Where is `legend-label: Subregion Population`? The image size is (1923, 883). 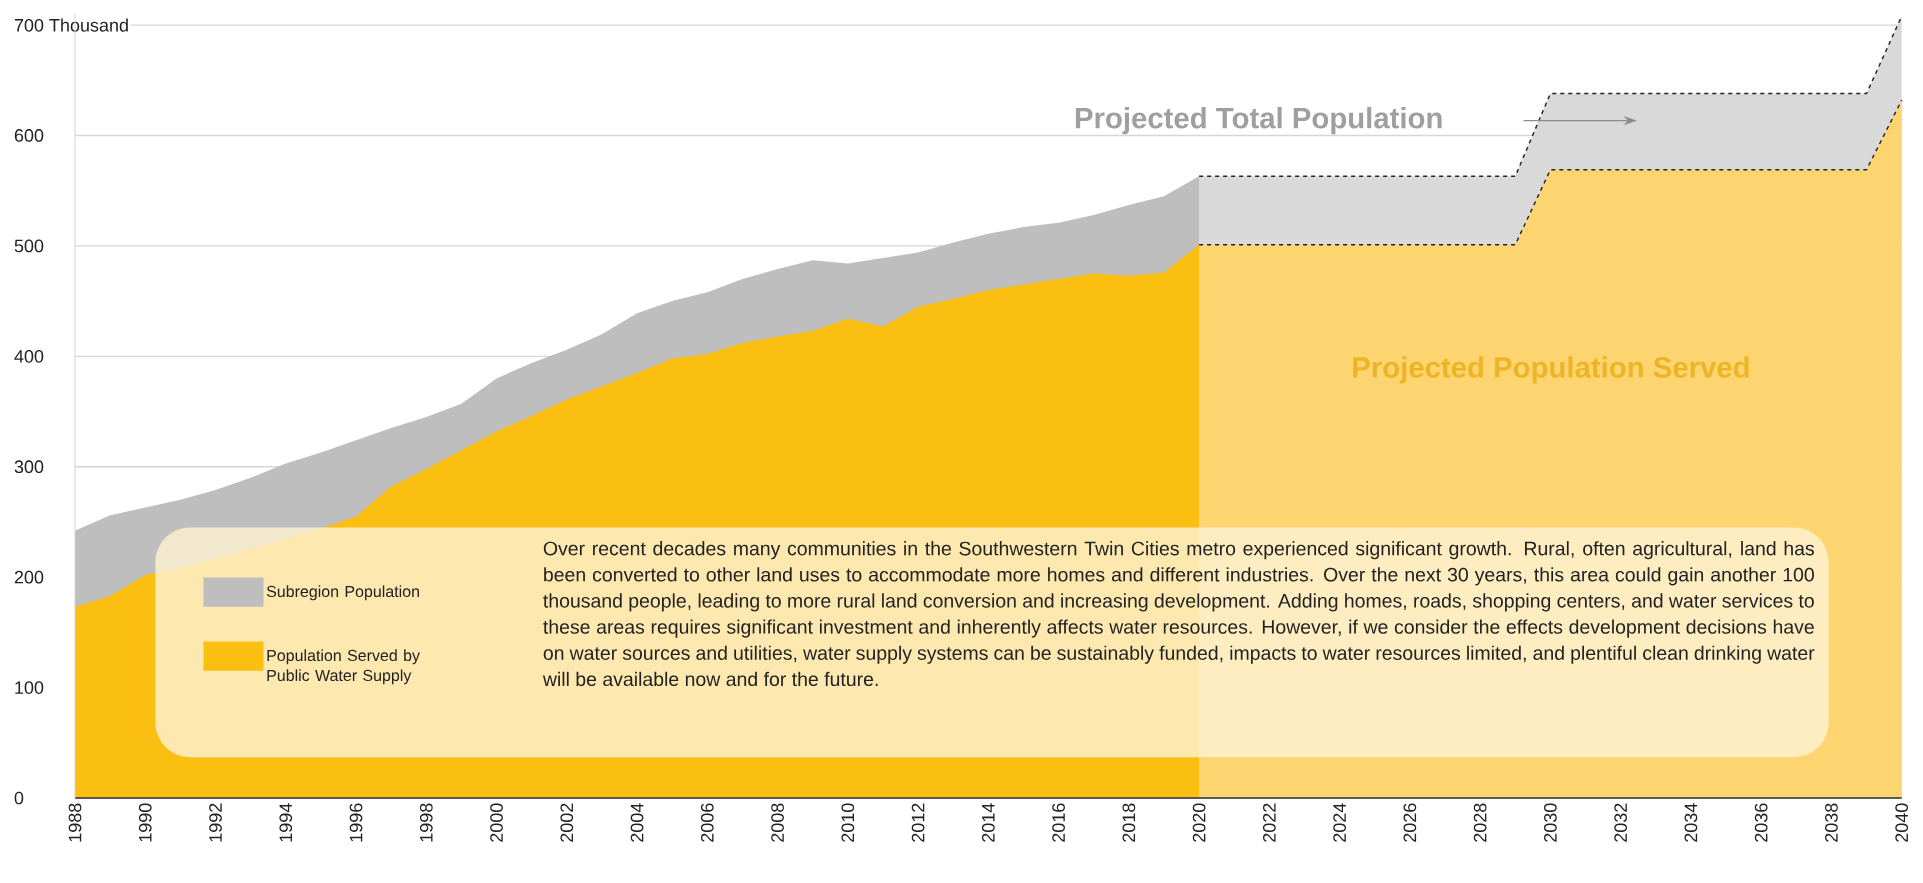
legend-label: Subregion Population is located at coordinates (342, 593).